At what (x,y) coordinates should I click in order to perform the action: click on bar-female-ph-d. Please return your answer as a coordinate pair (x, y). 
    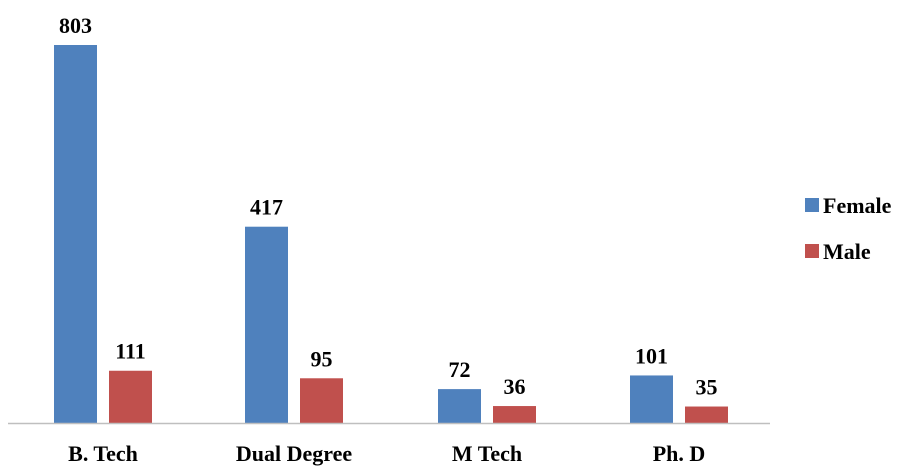
    Looking at the image, I should click on (651, 399).